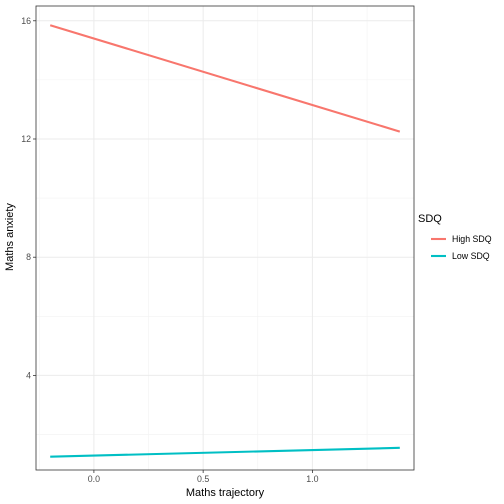 The width and height of the screenshot is (504, 504). Describe the element at coordinates (10, 237) in the screenshot. I see `y-axis-title: Maths anxiety` at that location.